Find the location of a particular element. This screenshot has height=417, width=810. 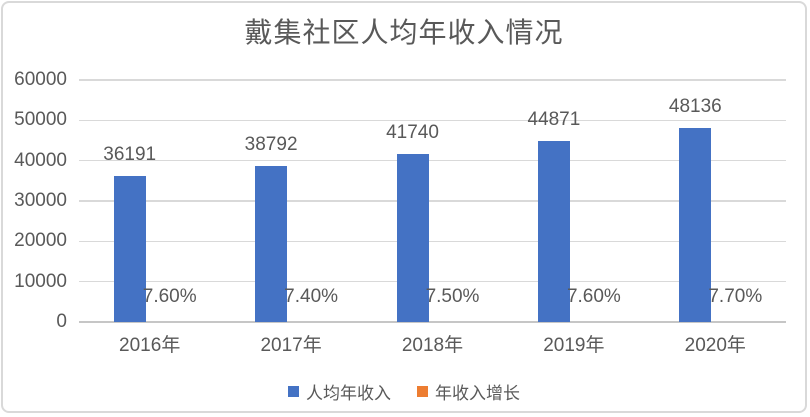

legend-item-income: 人均年收入 is located at coordinates (339, 391).